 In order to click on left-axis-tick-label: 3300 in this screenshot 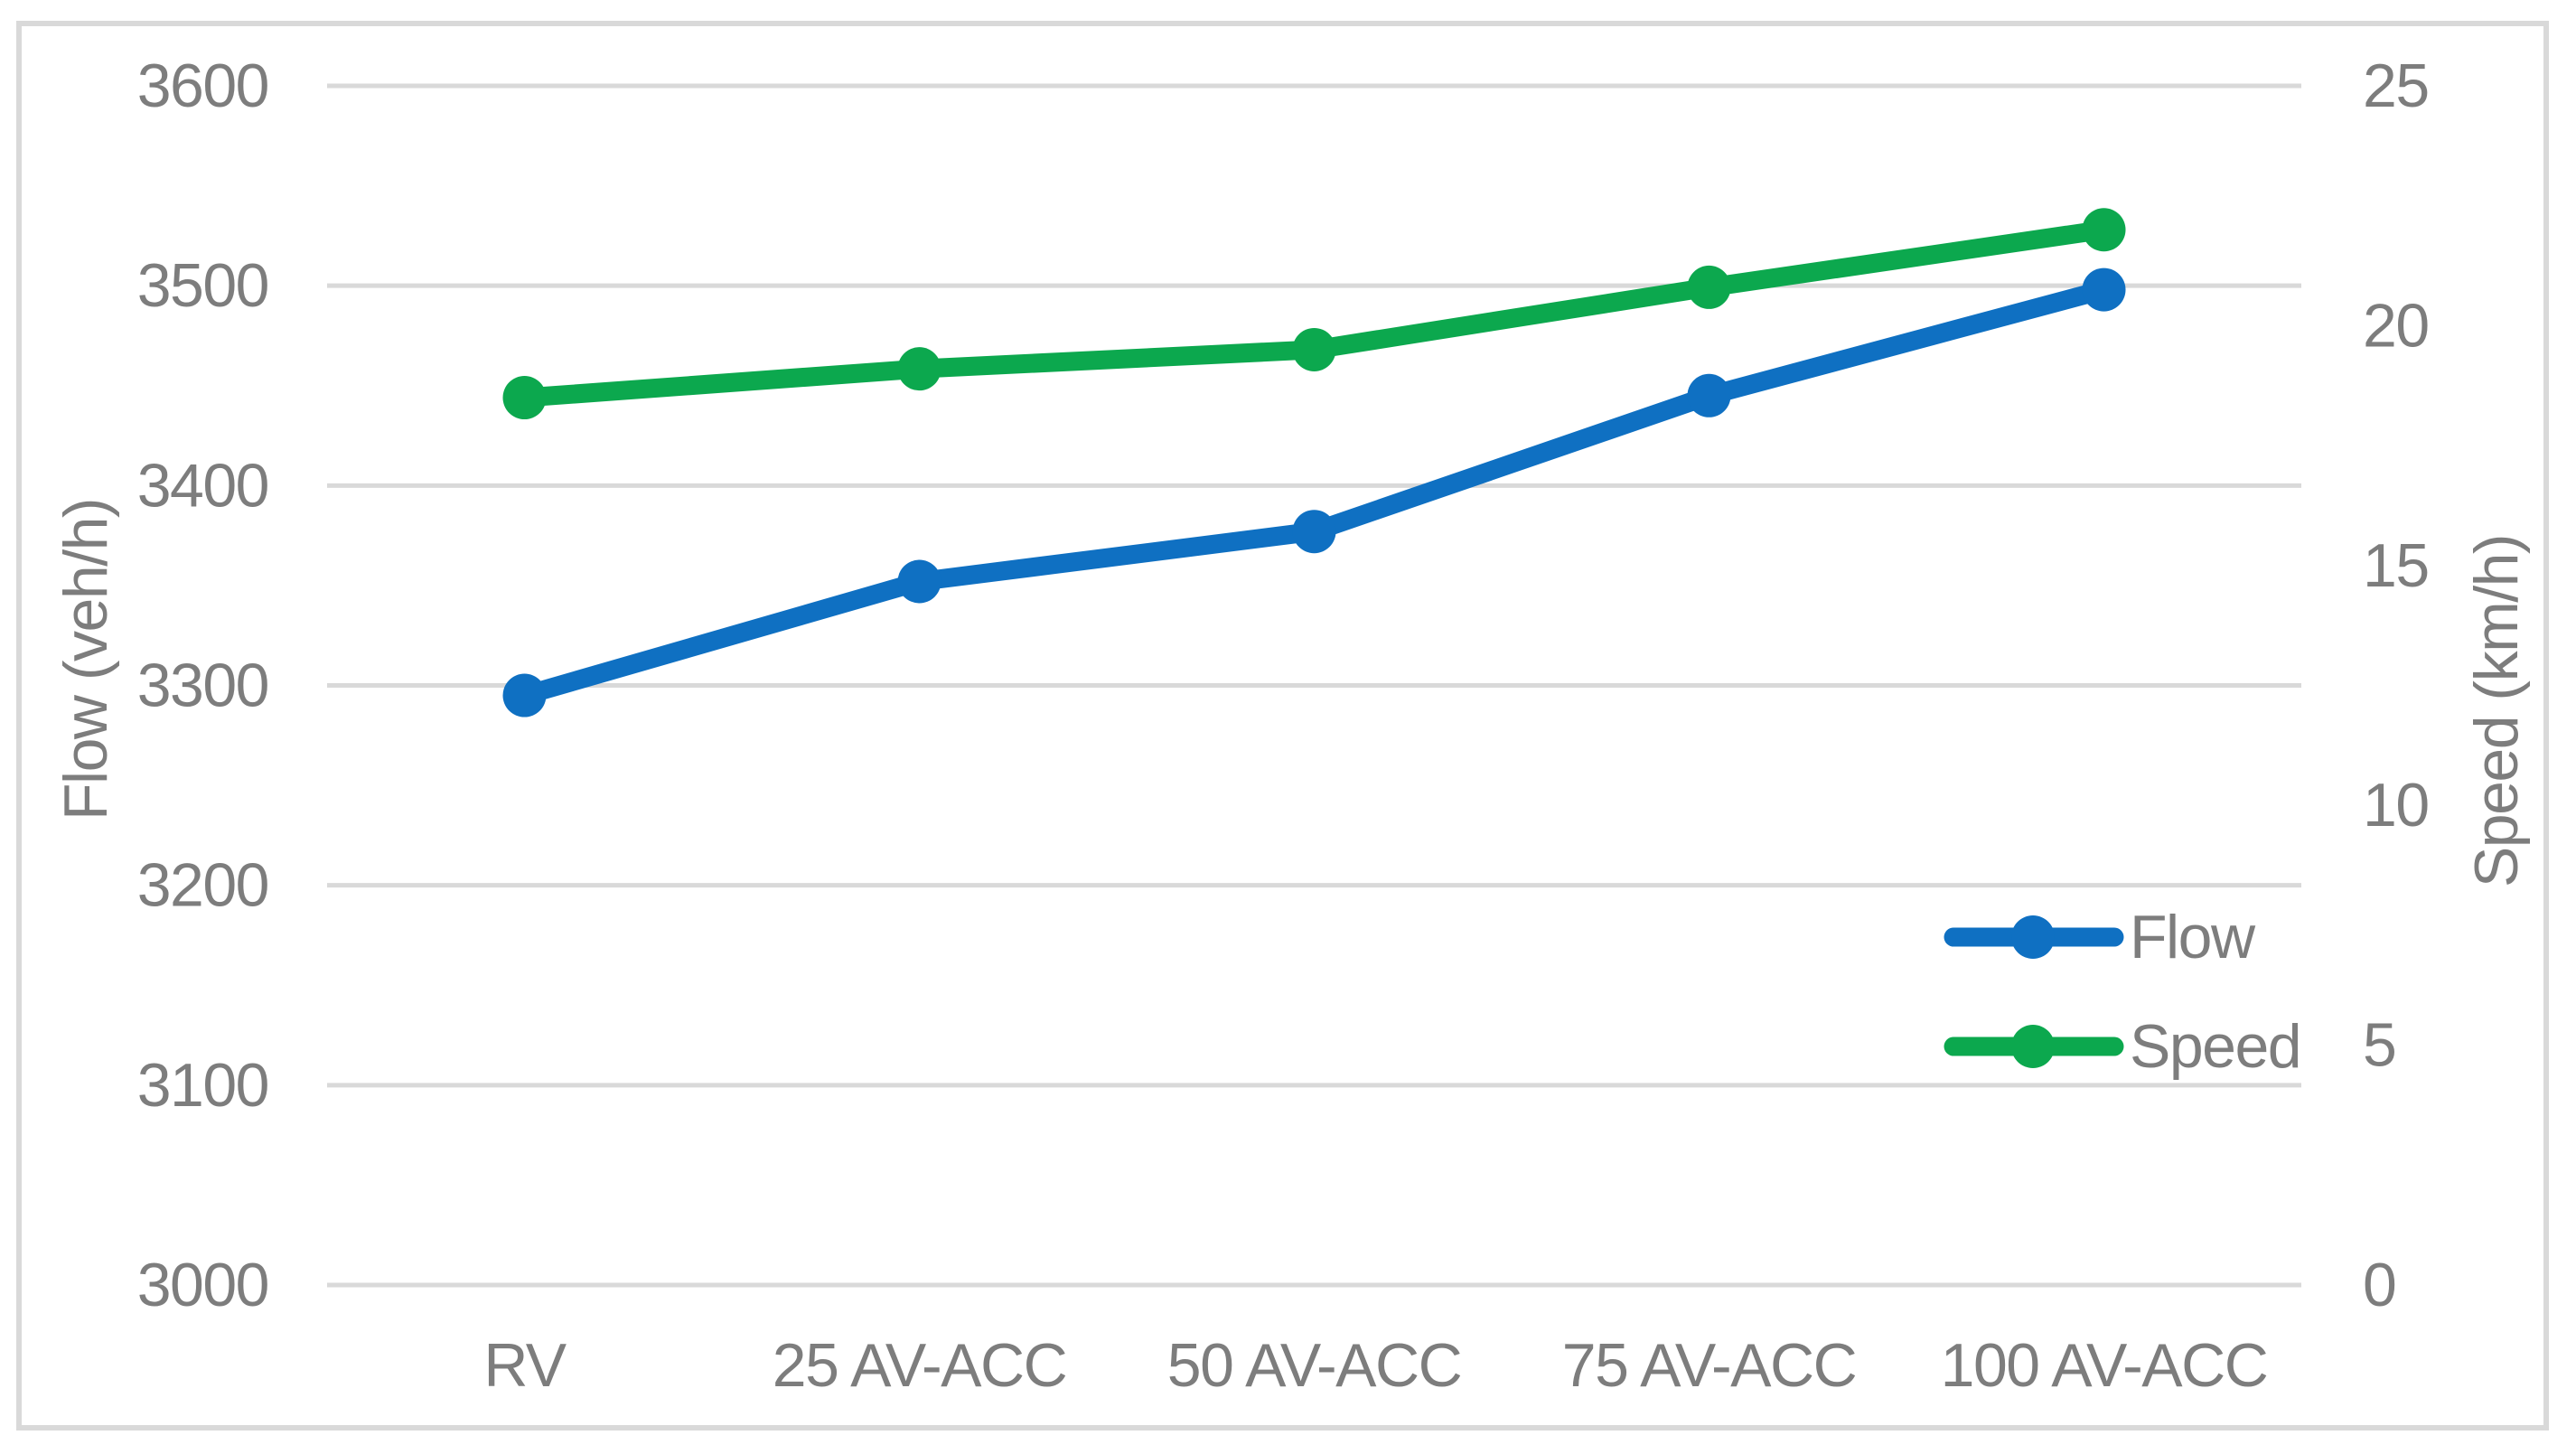, I will do `click(202, 686)`.